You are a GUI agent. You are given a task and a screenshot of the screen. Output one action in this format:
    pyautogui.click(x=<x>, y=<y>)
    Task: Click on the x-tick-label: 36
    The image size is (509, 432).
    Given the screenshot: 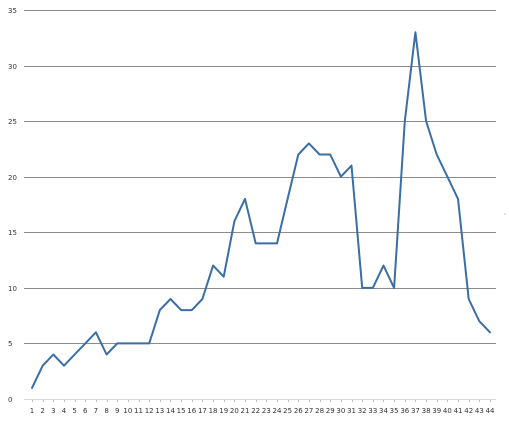 What is the action you would take?
    pyautogui.click(x=404, y=411)
    